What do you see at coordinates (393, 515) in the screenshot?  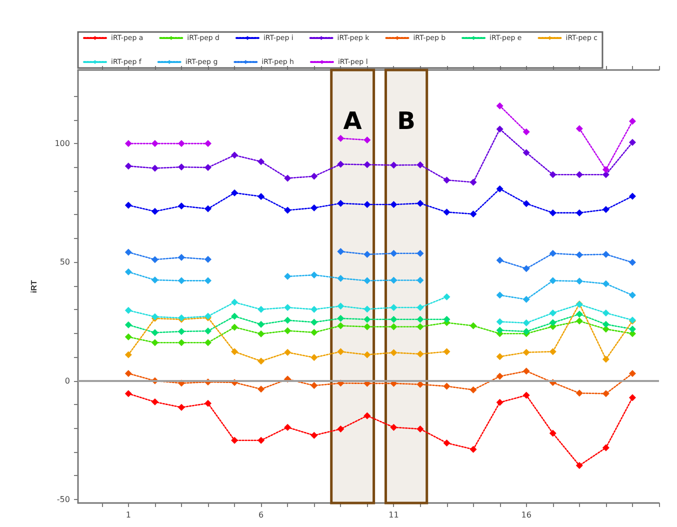 I see `x-tick-label: 11` at bounding box center [393, 515].